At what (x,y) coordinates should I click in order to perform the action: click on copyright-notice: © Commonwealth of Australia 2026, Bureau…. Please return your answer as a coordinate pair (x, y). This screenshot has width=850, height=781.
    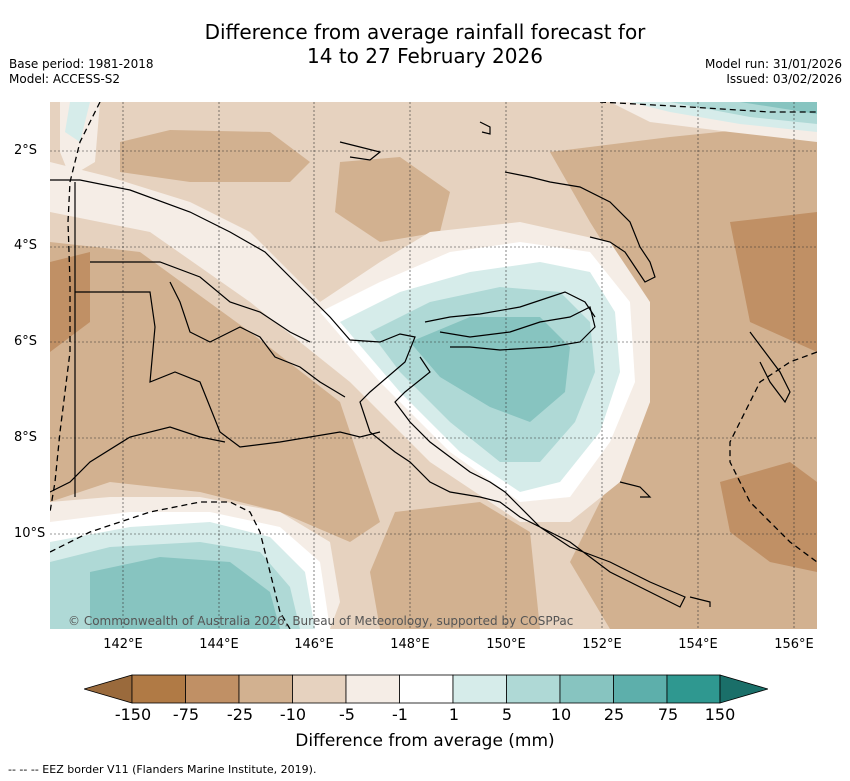
    Looking at the image, I should click on (321, 621).